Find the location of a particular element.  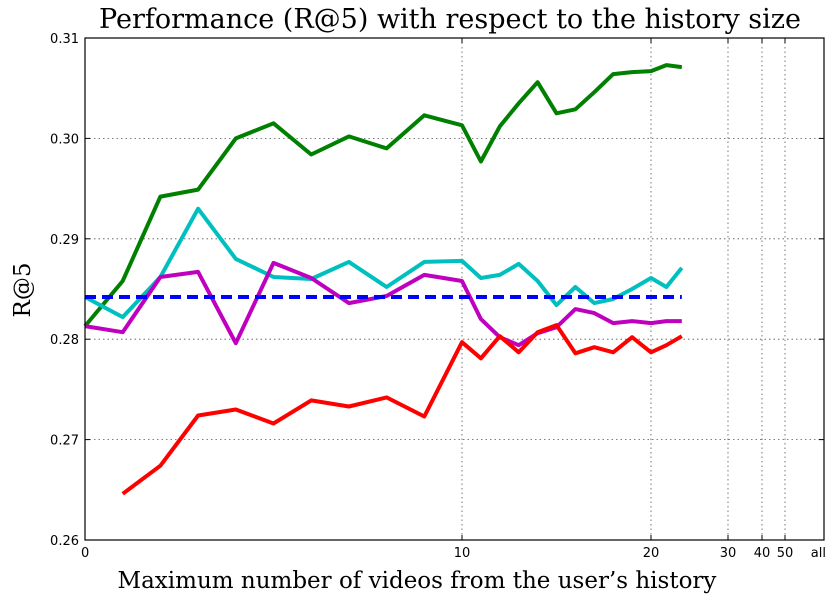

y-tick-label: 0.28 is located at coordinates (64, 340).